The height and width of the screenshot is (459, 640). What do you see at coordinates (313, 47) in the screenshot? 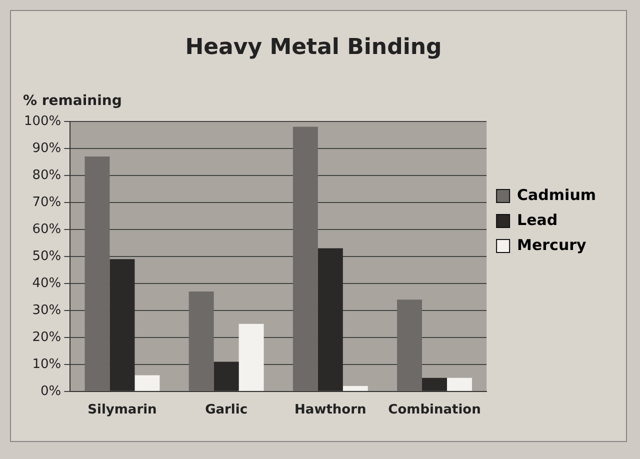
I see `chart-title: Heavy Metal Binding` at bounding box center [313, 47].